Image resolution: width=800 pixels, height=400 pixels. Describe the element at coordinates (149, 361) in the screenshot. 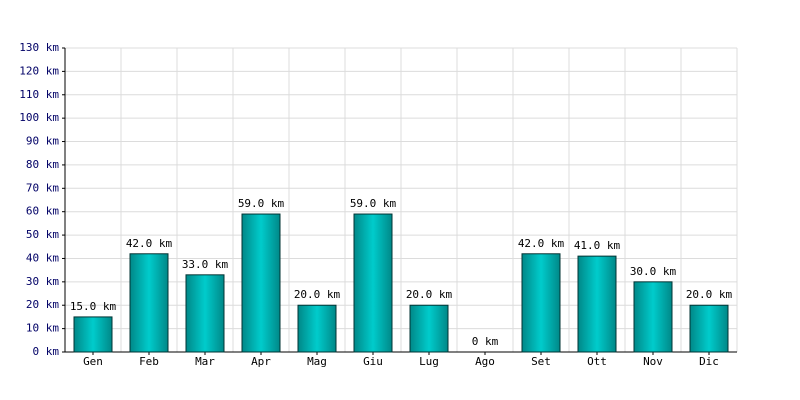

I see `x-tick-label: Feb` at that location.